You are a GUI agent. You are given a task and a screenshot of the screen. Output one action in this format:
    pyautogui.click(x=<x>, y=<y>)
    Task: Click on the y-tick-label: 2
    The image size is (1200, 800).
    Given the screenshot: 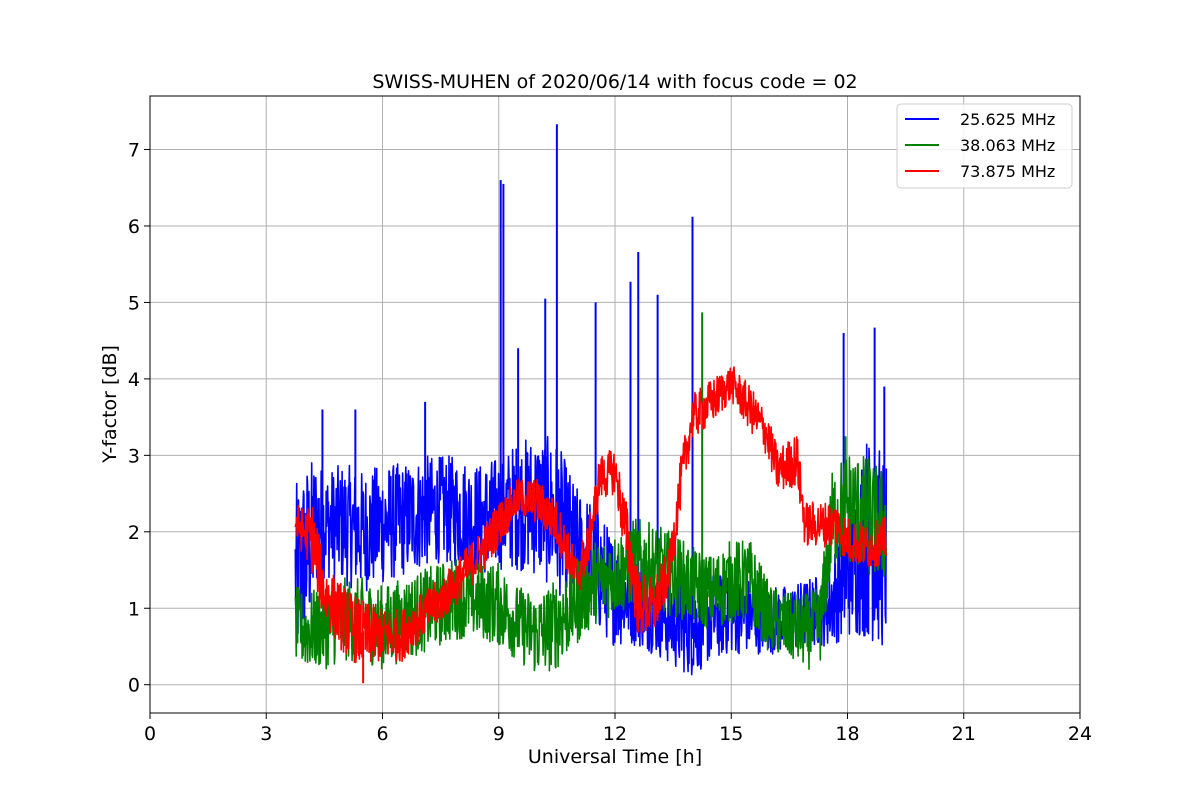 What is the action you would take?
    pyautogui.click(x=134, y=533)
    